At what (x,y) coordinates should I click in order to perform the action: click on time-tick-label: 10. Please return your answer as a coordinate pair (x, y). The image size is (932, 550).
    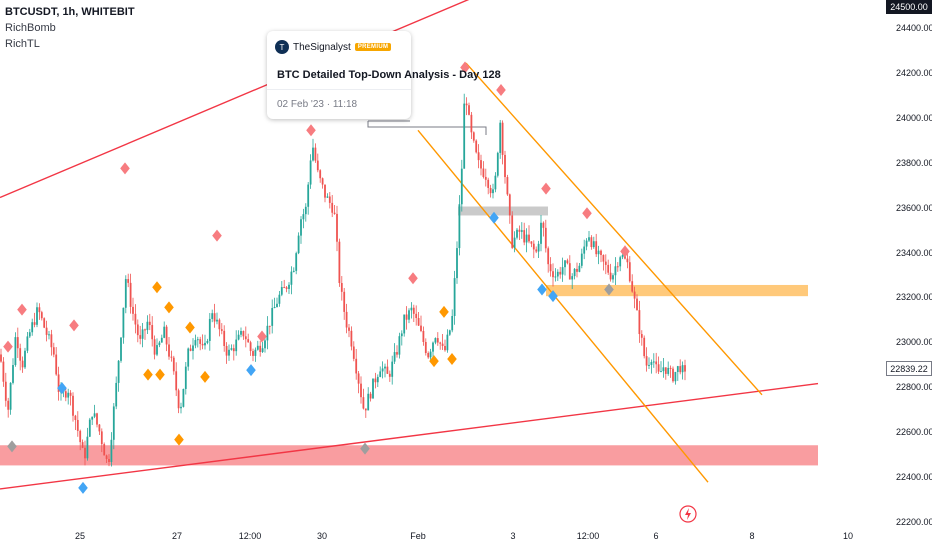
    Looking at the image, I should click on (848, 536).